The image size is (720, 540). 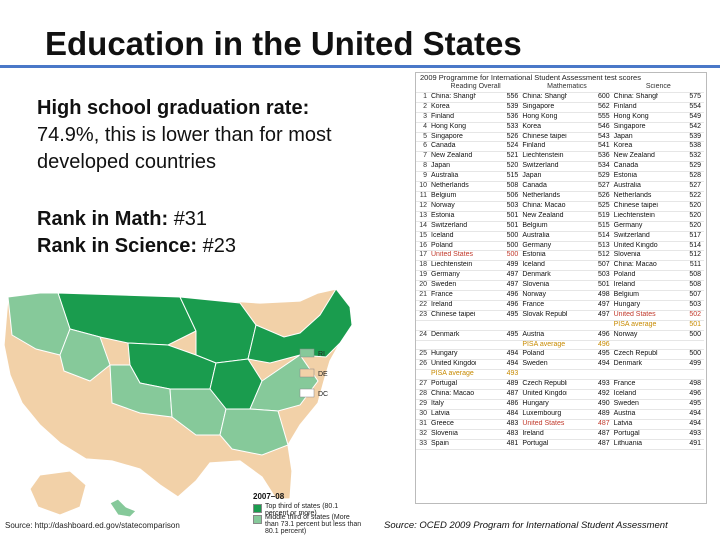 What do you see at coordinates (681, 117) in the screenshot?
I see `table-cell: 549` at bounding box center [681, 117].